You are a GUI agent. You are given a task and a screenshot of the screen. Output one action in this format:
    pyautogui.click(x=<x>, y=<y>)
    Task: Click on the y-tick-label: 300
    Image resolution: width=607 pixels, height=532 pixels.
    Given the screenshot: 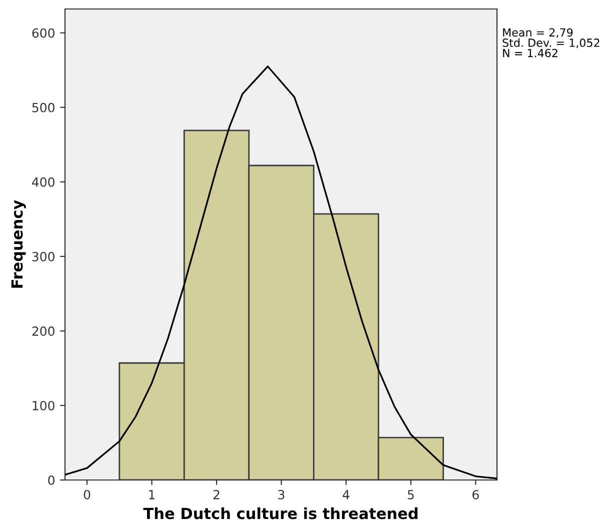 What is the action you would take?
    pyautogui.click(x=43, y=257)
    